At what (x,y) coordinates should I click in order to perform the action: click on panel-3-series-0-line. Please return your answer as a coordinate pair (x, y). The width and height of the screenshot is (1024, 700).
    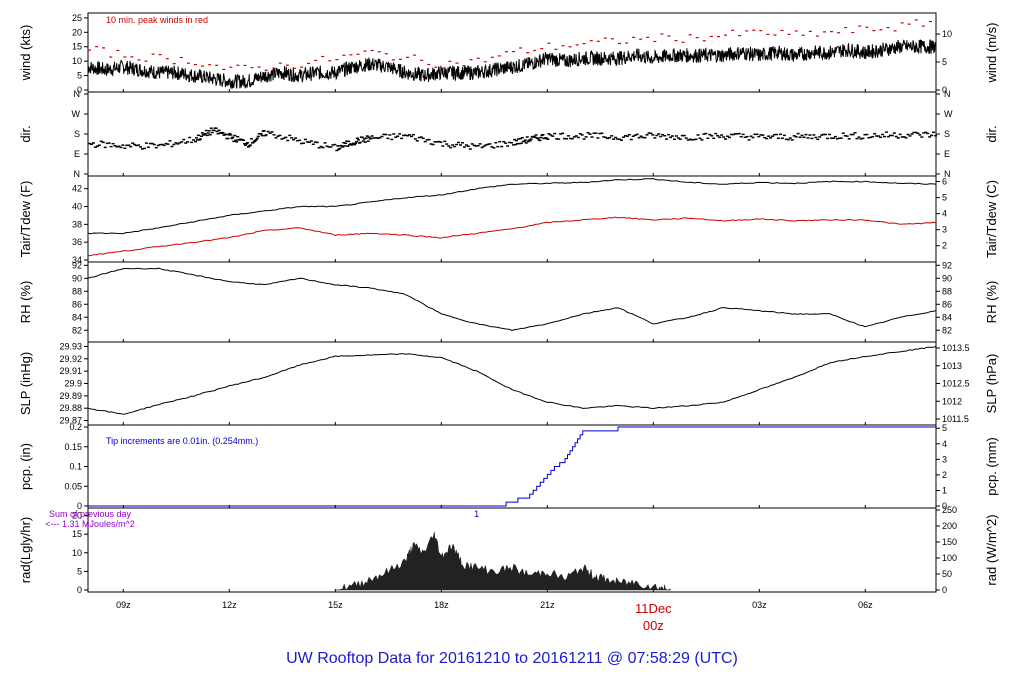
    Looking at the image, I should click on (512, 299).